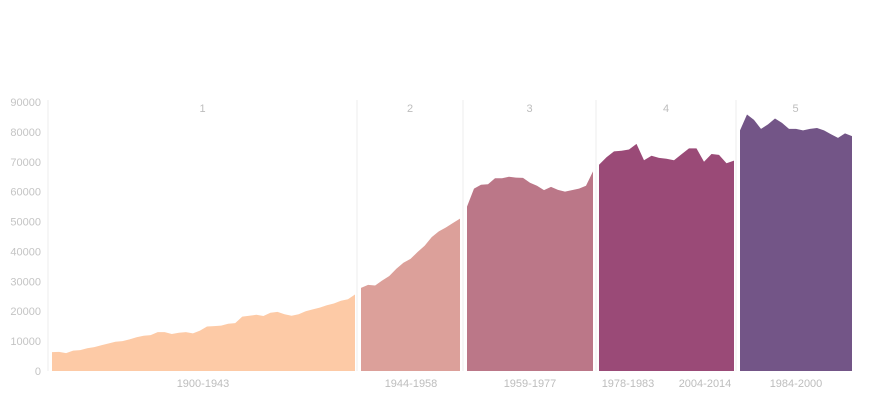  What do you see at coordinates (25, 163) in the screenshot?
I see `y-tick-label: 70000` at bounding box center [25, 163].